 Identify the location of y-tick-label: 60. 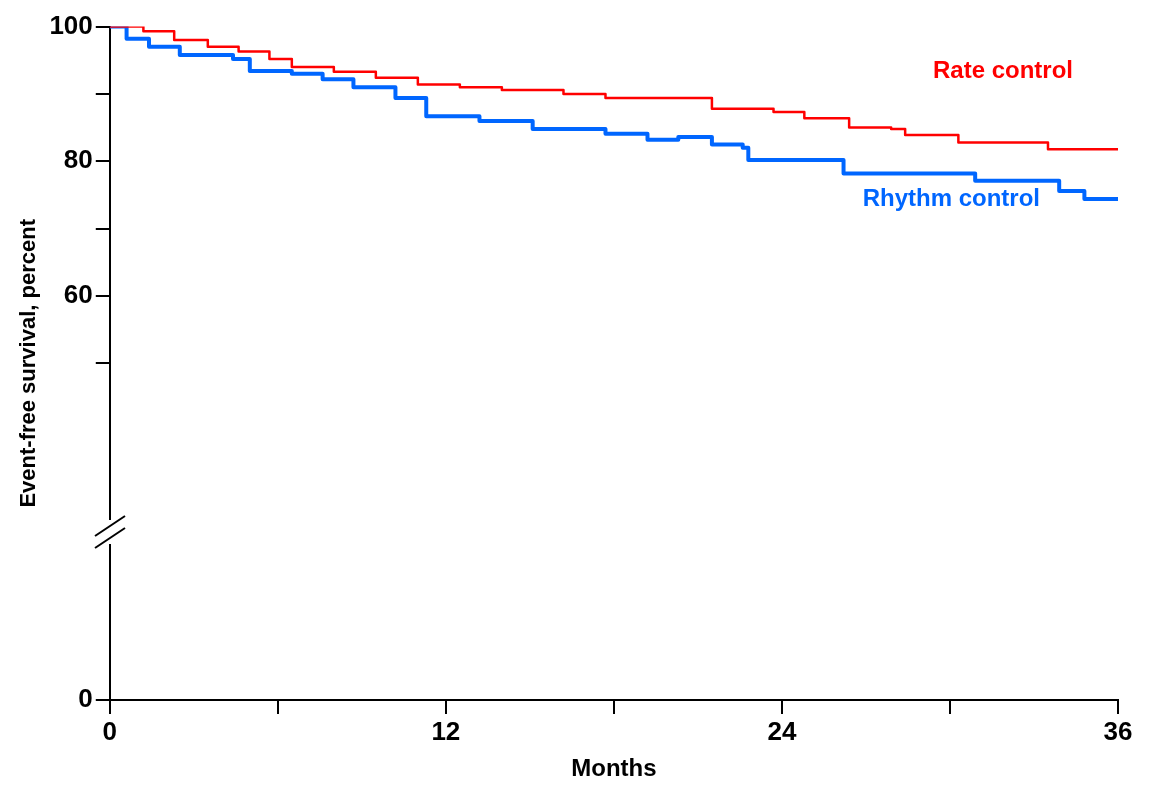
(78, 294).